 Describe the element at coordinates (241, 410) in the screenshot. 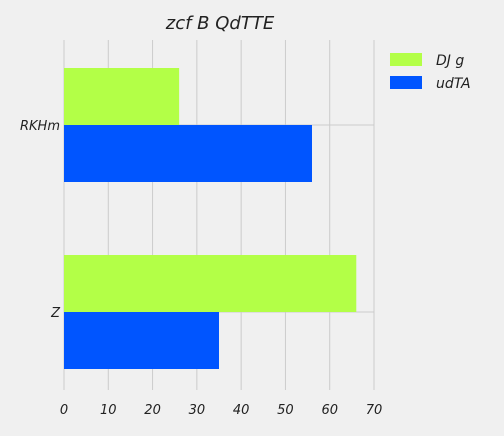

I see `x-tick-label-4: 40` at that location.